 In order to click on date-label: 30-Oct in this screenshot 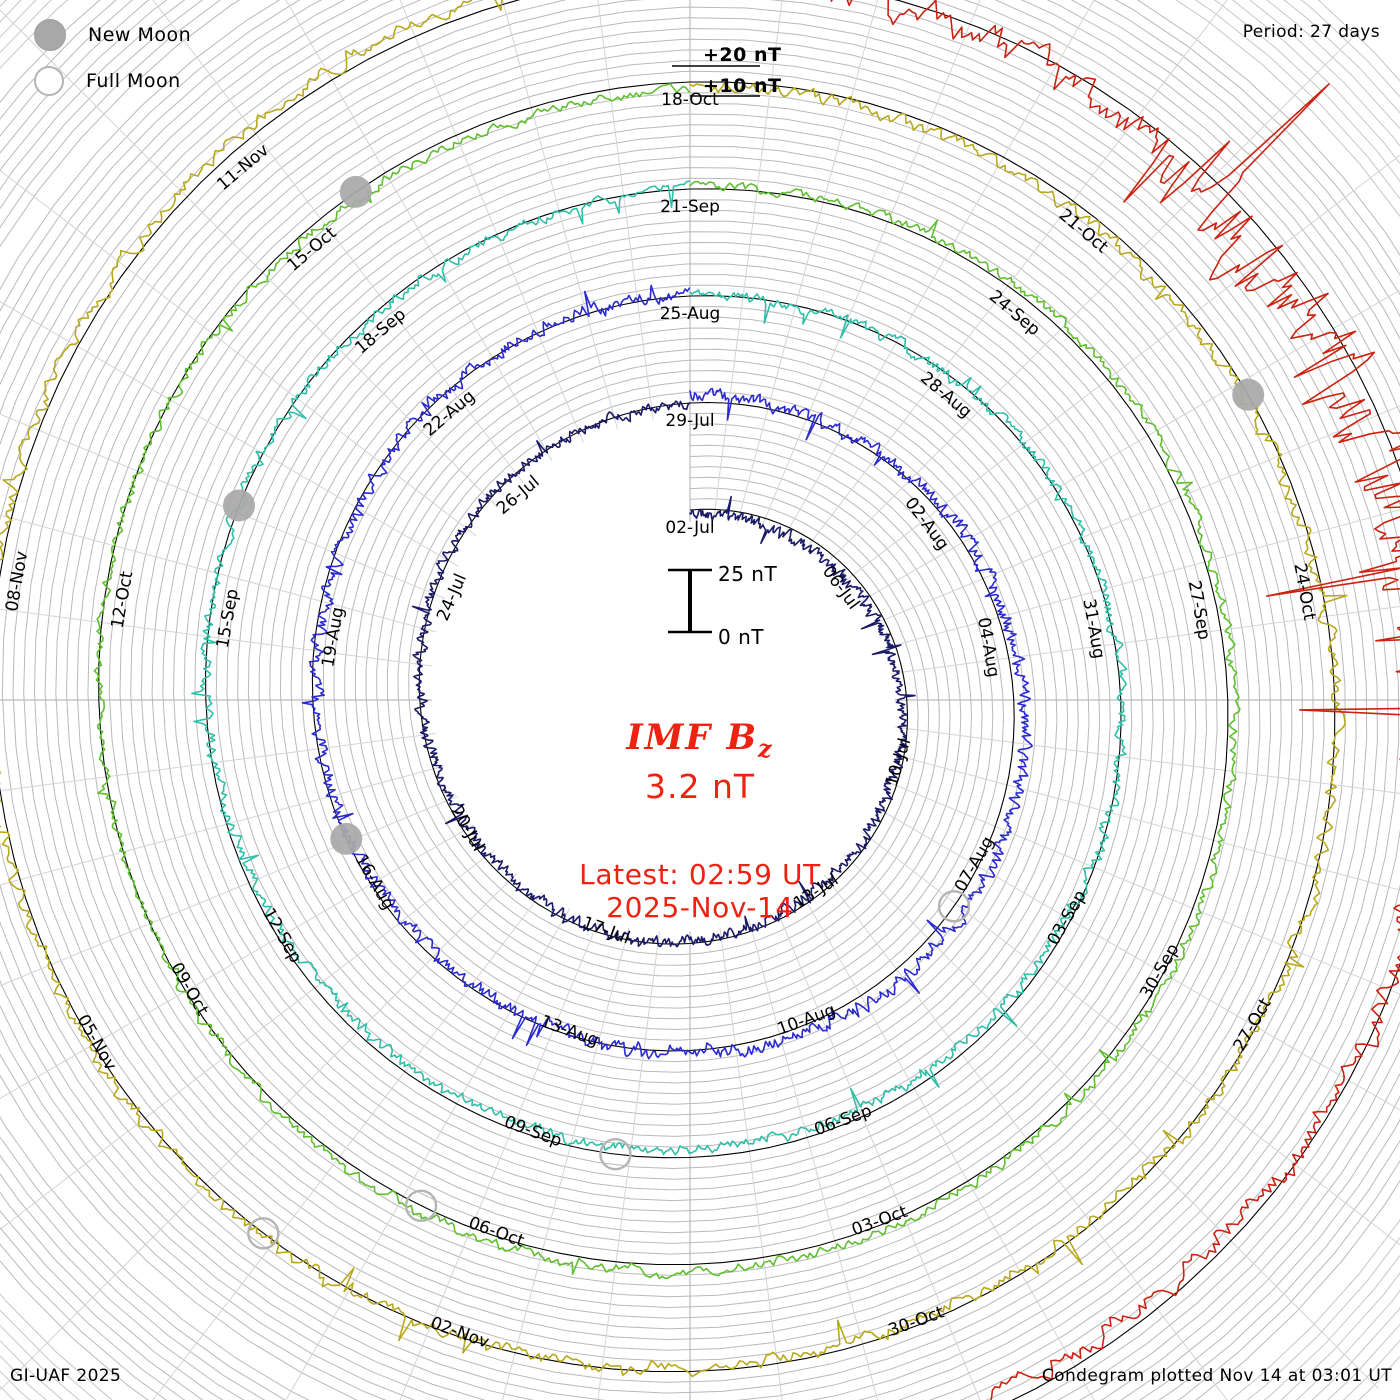, I will do `click(916, 1321)`.